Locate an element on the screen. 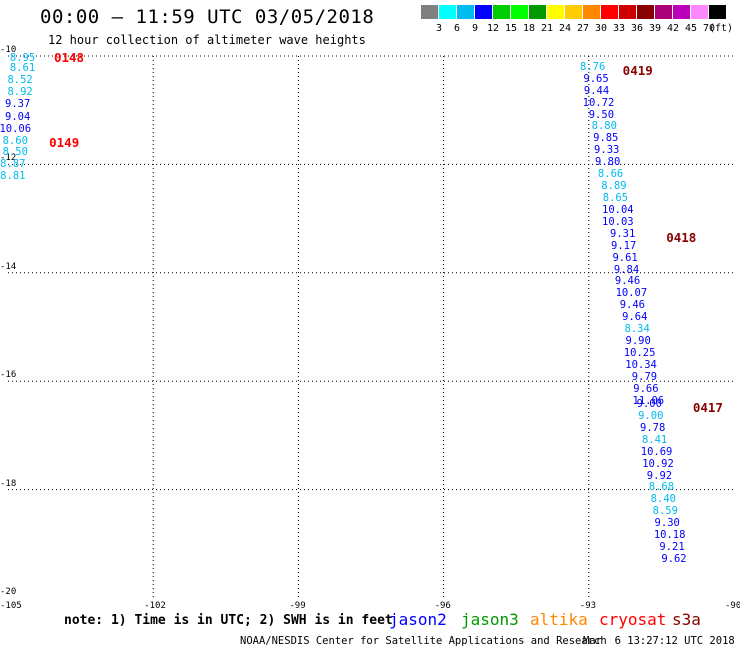  wave-height-value: 9.50 is located at coordinates (601, 114).